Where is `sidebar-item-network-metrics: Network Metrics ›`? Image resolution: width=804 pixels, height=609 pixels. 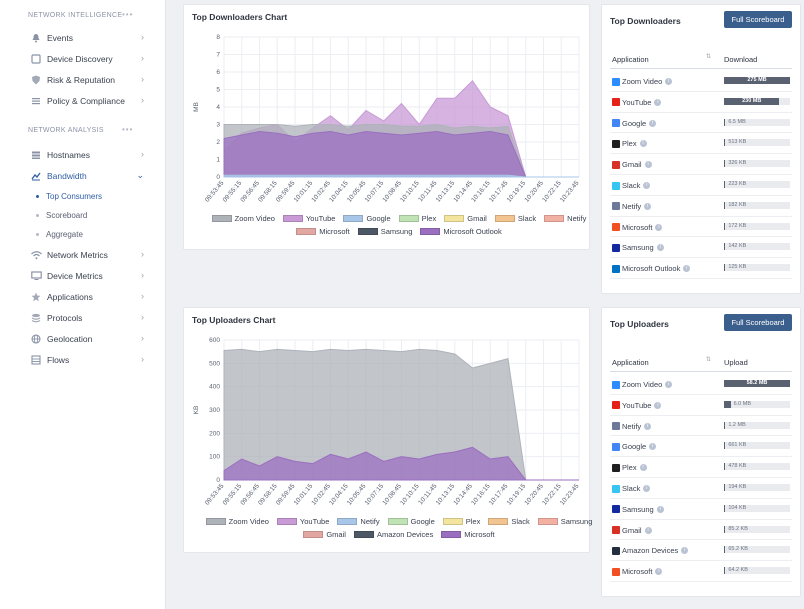
sidebar-item-network-metrics: Network Metrics › is located at coordinates (89, 255).